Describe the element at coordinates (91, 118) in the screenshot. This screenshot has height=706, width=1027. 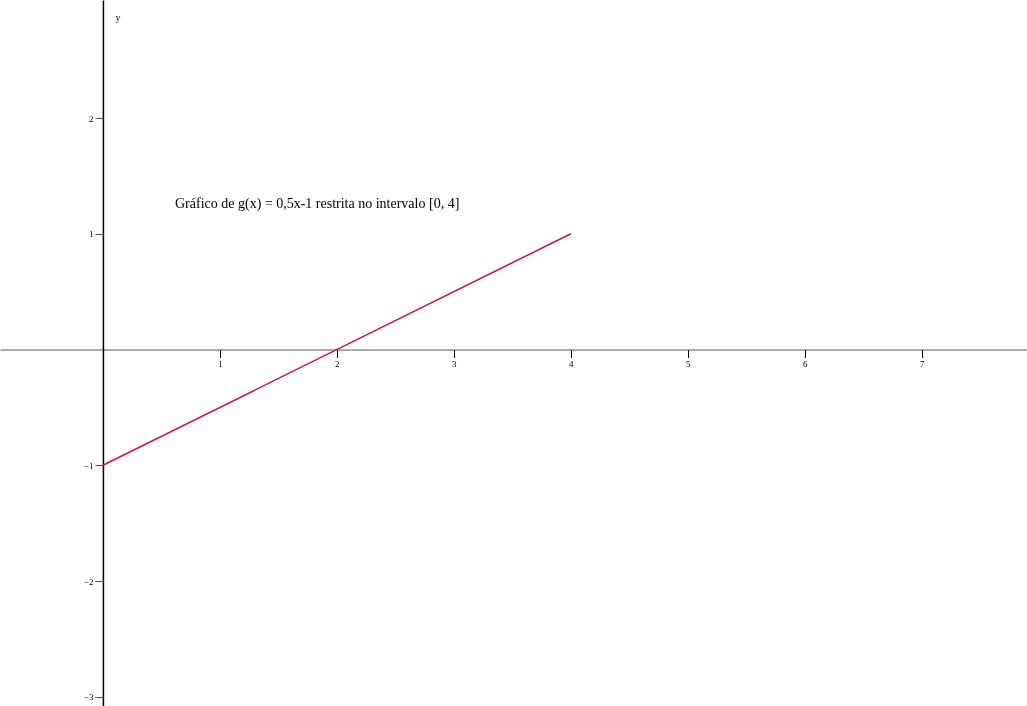
I see `y-tick-label: 2` at that location.